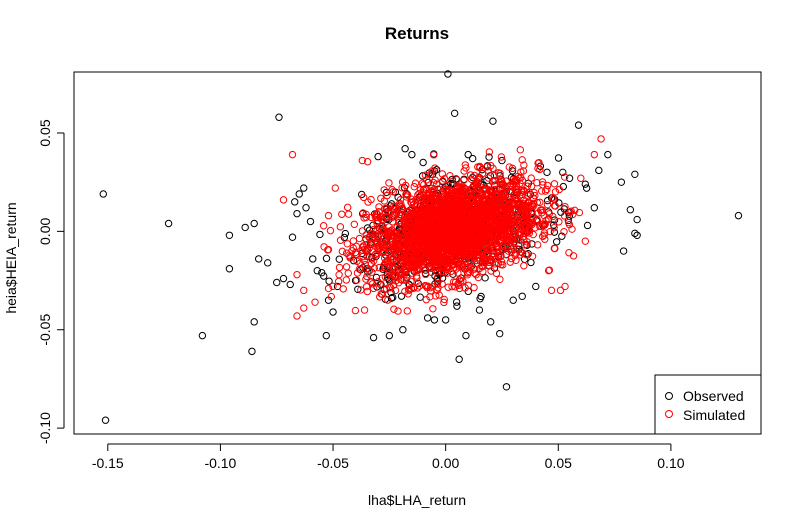 The width and height of the screenshot is (786, 522). Describe the element at coordinates (45, 132) in the screenshot. I see `y-tick-label: 0.05` at that location.